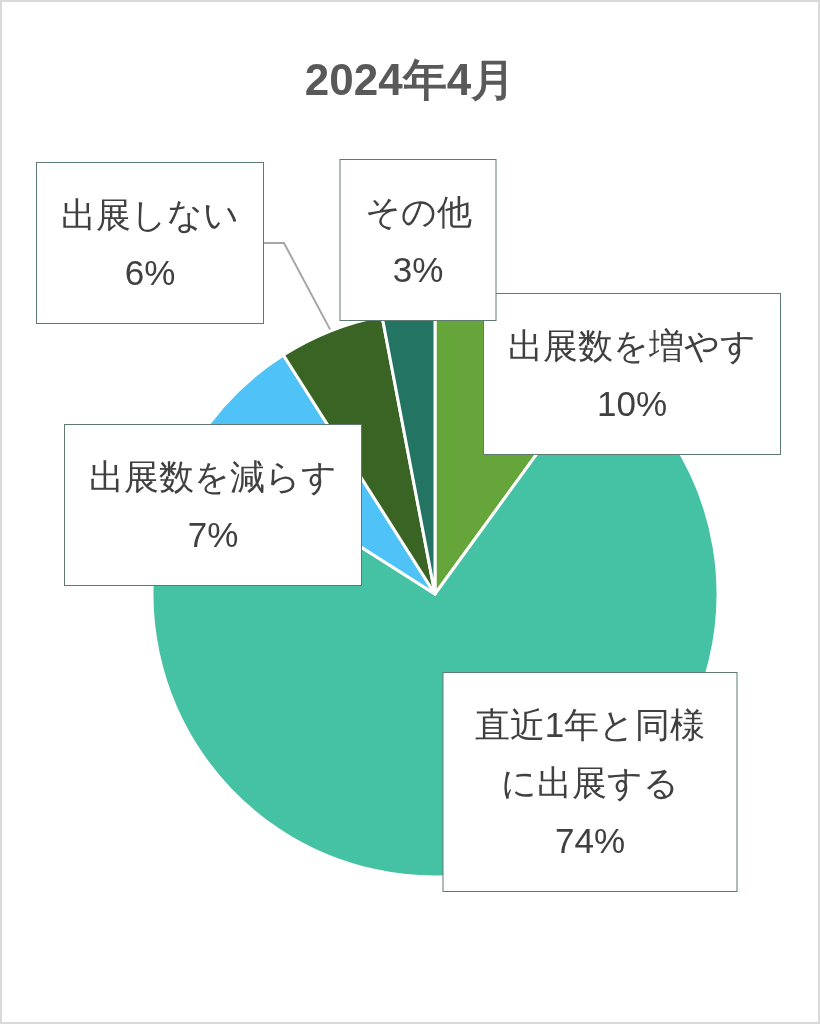  I want to click on slice-label: その他, so click(418, 211).